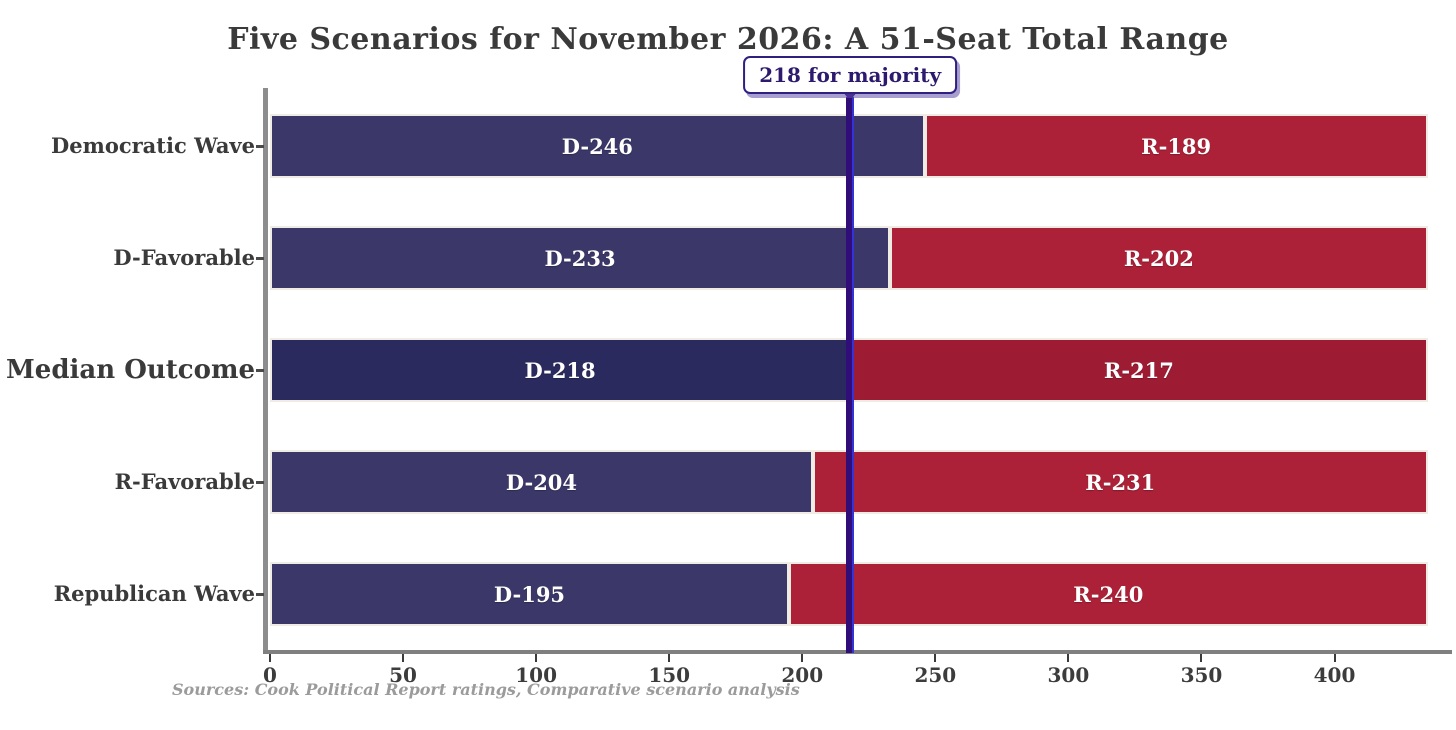 This screenshot has height=730, width=1456. I want to click on y-axis-spine, so click(265, 371).